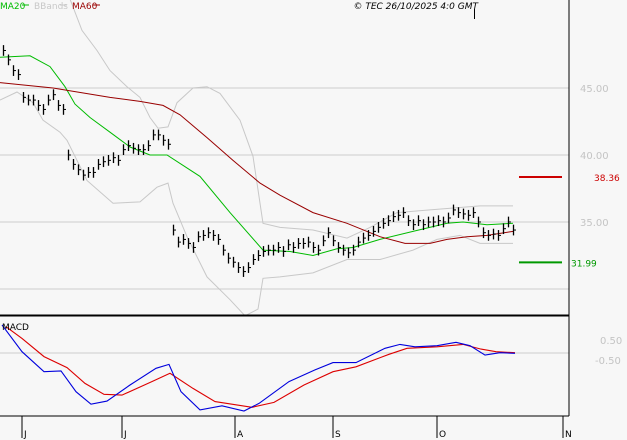  I want to click on y-tick-label: 35.00, so click(594, 223).